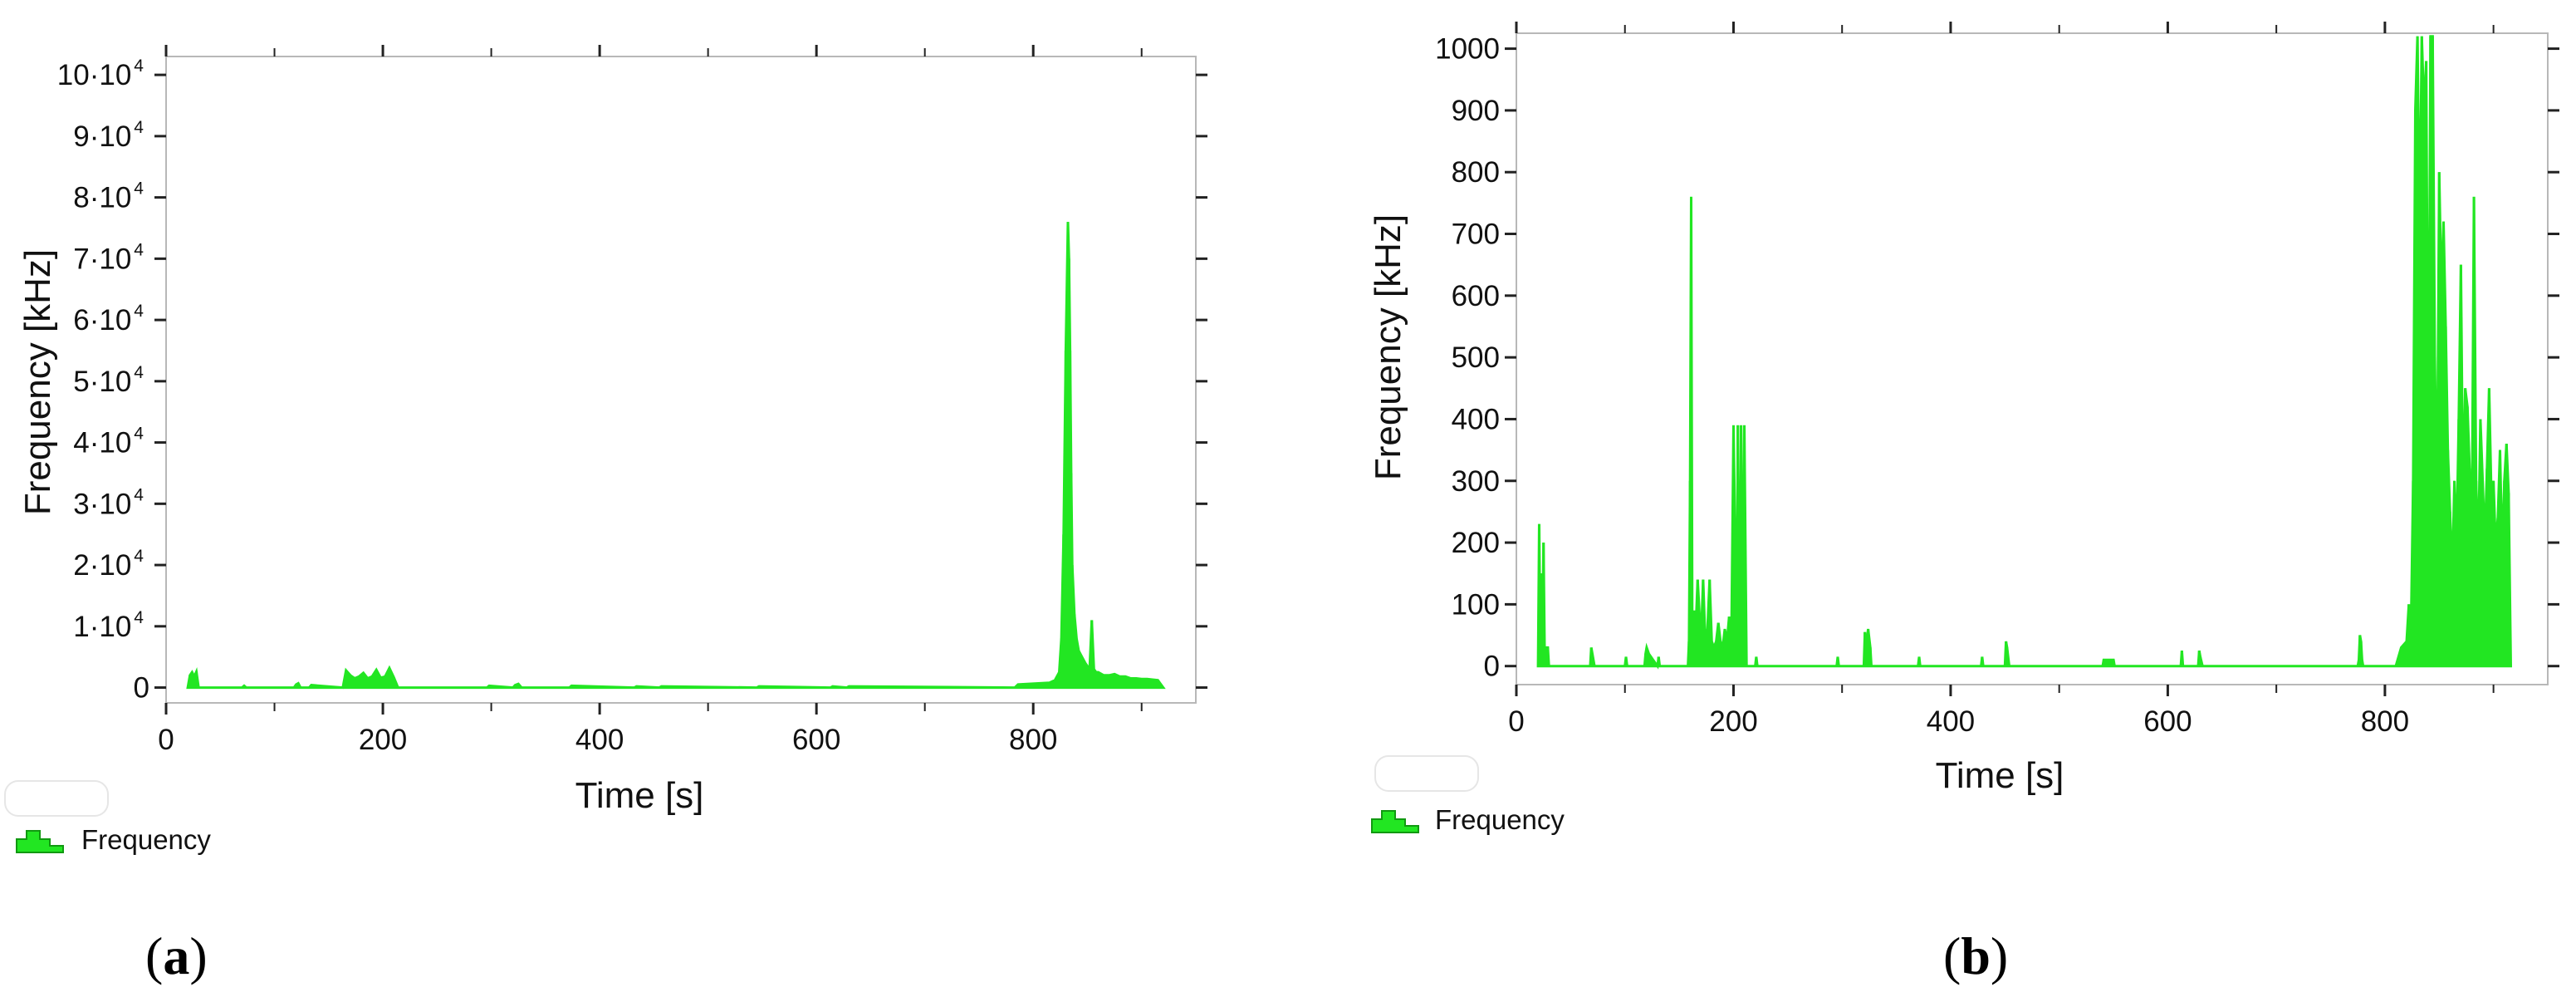  I want to click on y-tick-label: 7·10 4, so click(111, 257).